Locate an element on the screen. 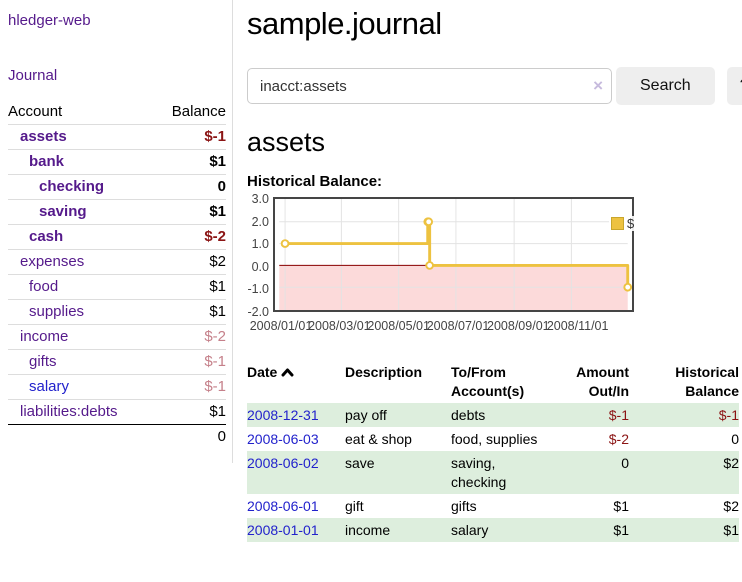 The height and width of the screenshot is (582, 742). search-input is located at coordinates (429, 86).